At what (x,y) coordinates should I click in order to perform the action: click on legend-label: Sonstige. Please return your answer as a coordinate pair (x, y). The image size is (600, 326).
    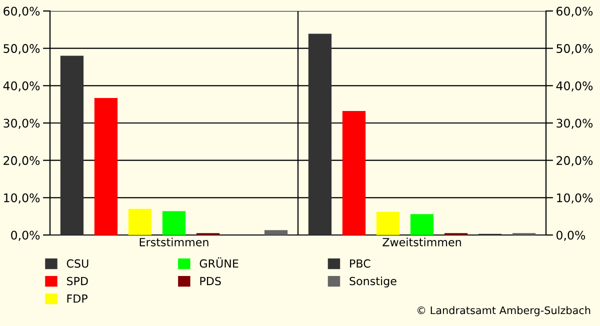
    Looking at the image, I should click on (373, 282).